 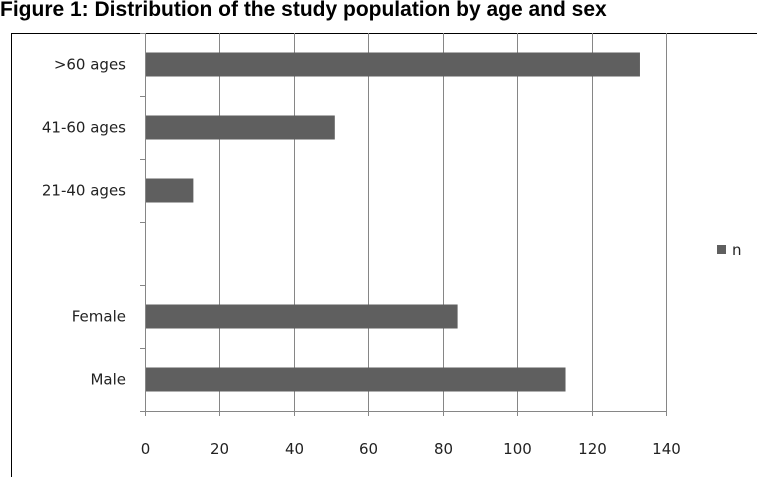 I want to click on y-tick-labels: >60 ages 41-60 ages 21-40 ages Female Male, so click(x=84, y=222).